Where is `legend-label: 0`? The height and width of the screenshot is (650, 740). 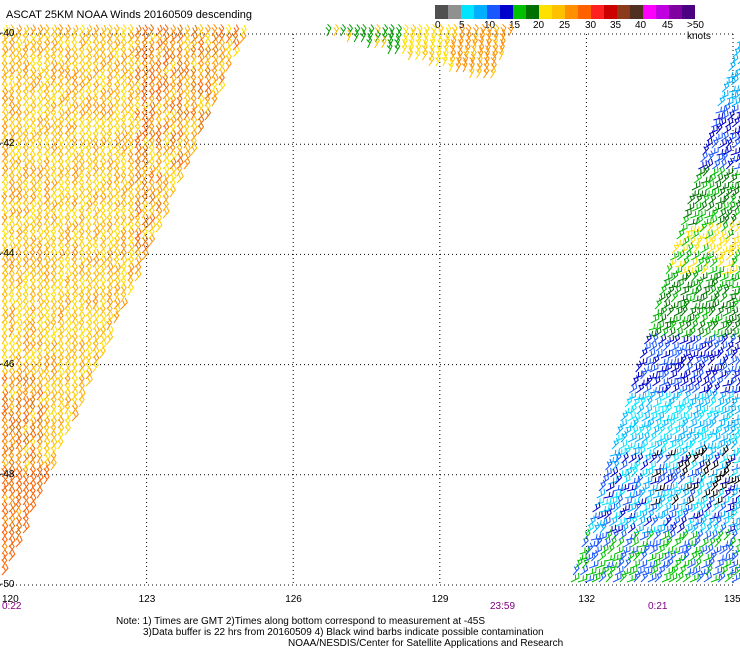 legend-label: 0 is located at coordinates (438, 25).